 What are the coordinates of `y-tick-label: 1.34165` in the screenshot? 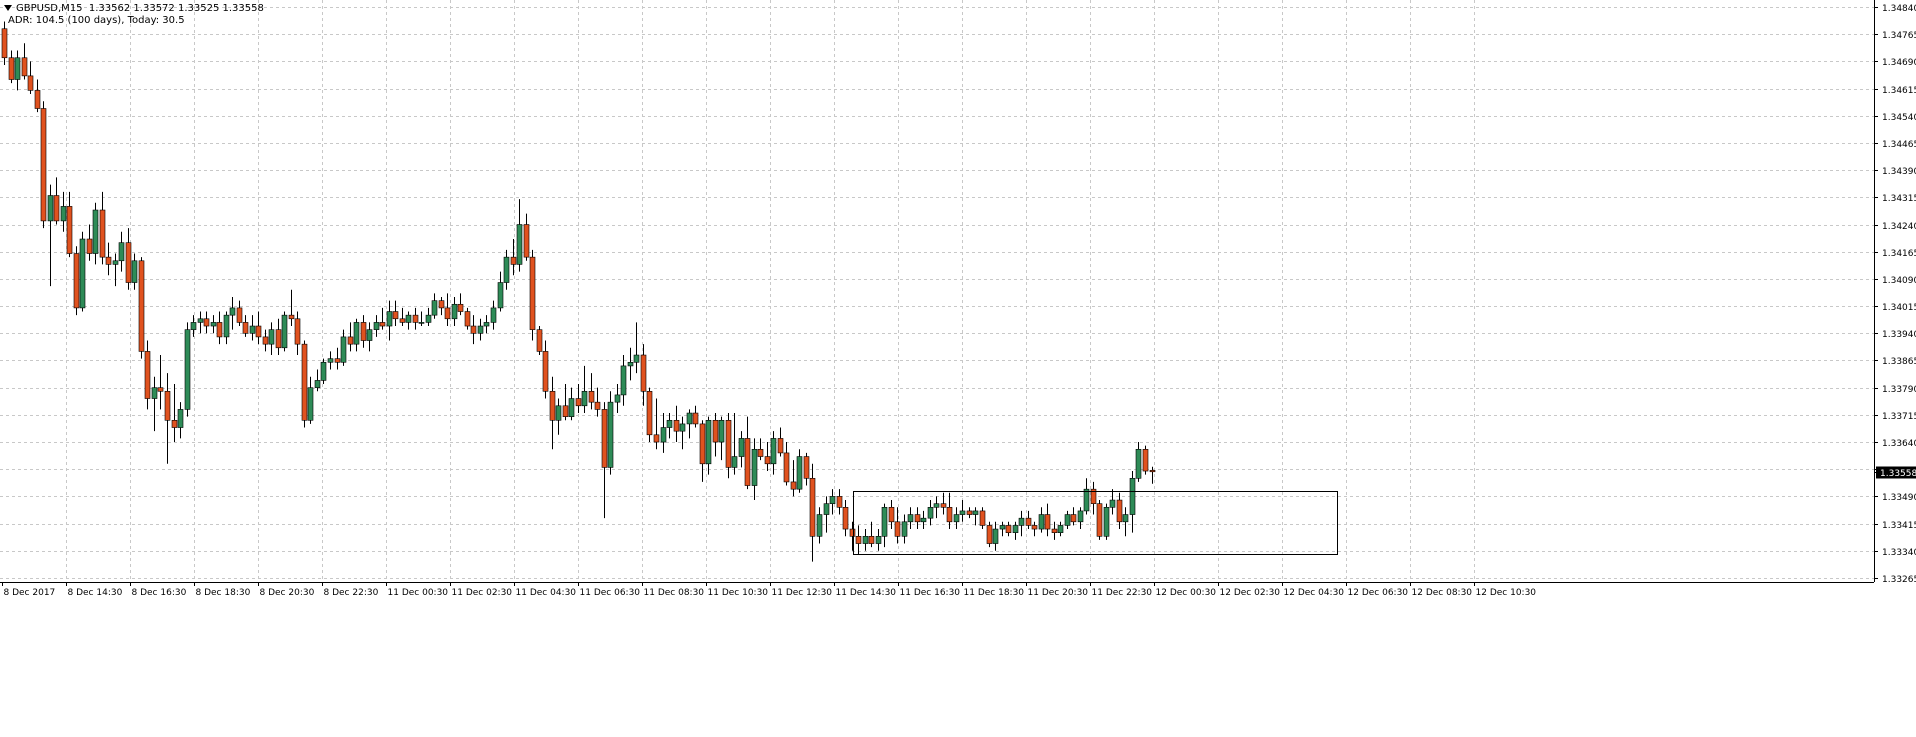 It's located at (1899, 254).